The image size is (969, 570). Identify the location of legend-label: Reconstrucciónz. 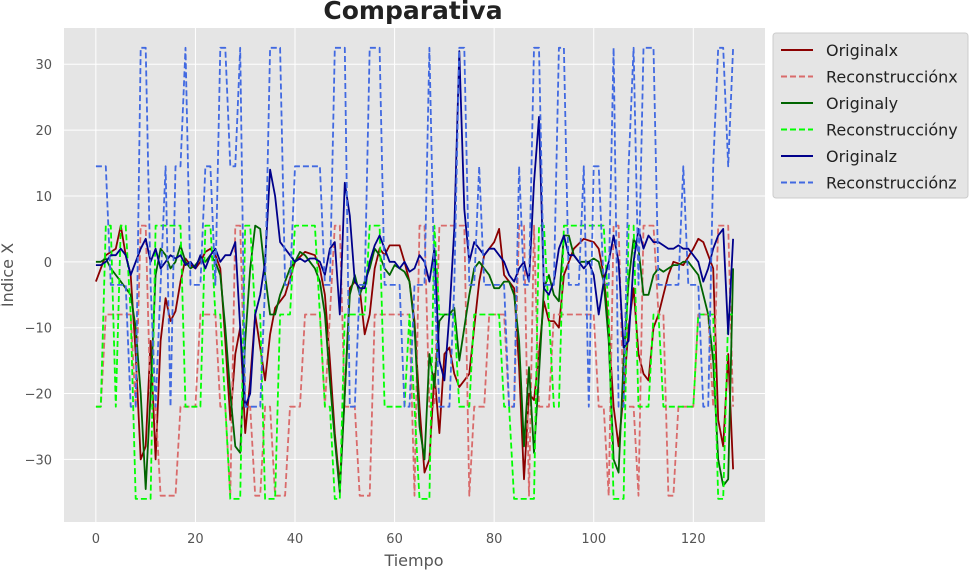
(891, 183).